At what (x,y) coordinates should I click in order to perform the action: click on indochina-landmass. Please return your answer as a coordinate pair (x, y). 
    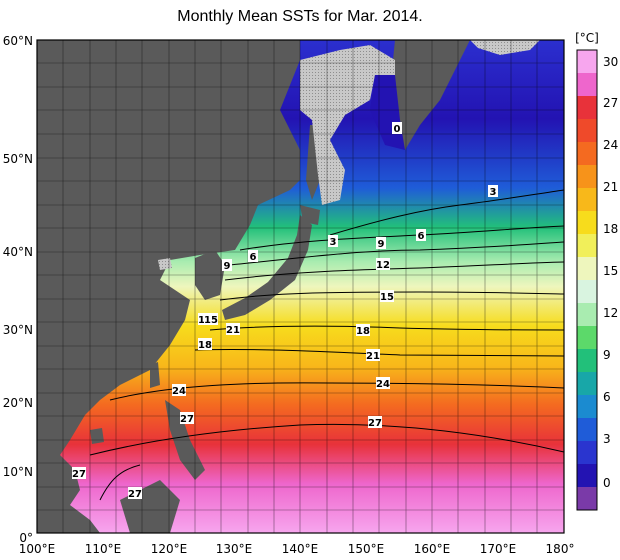
    Looking at the image, I should click on (68, 494).